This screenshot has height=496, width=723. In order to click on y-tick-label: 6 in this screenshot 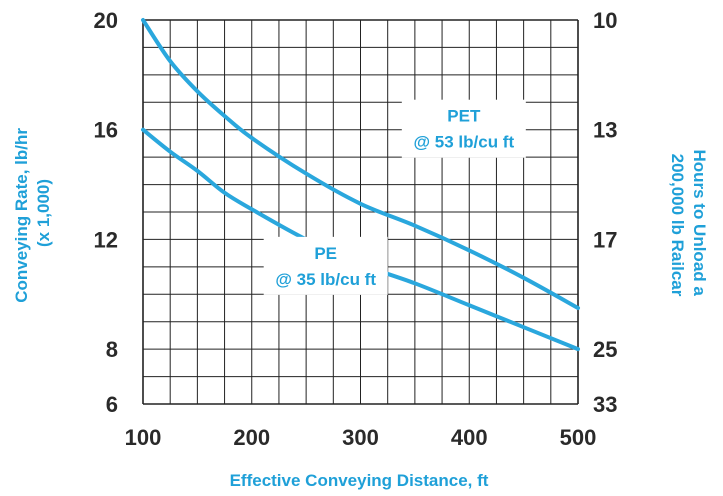, I will do `click(112, 404)`.